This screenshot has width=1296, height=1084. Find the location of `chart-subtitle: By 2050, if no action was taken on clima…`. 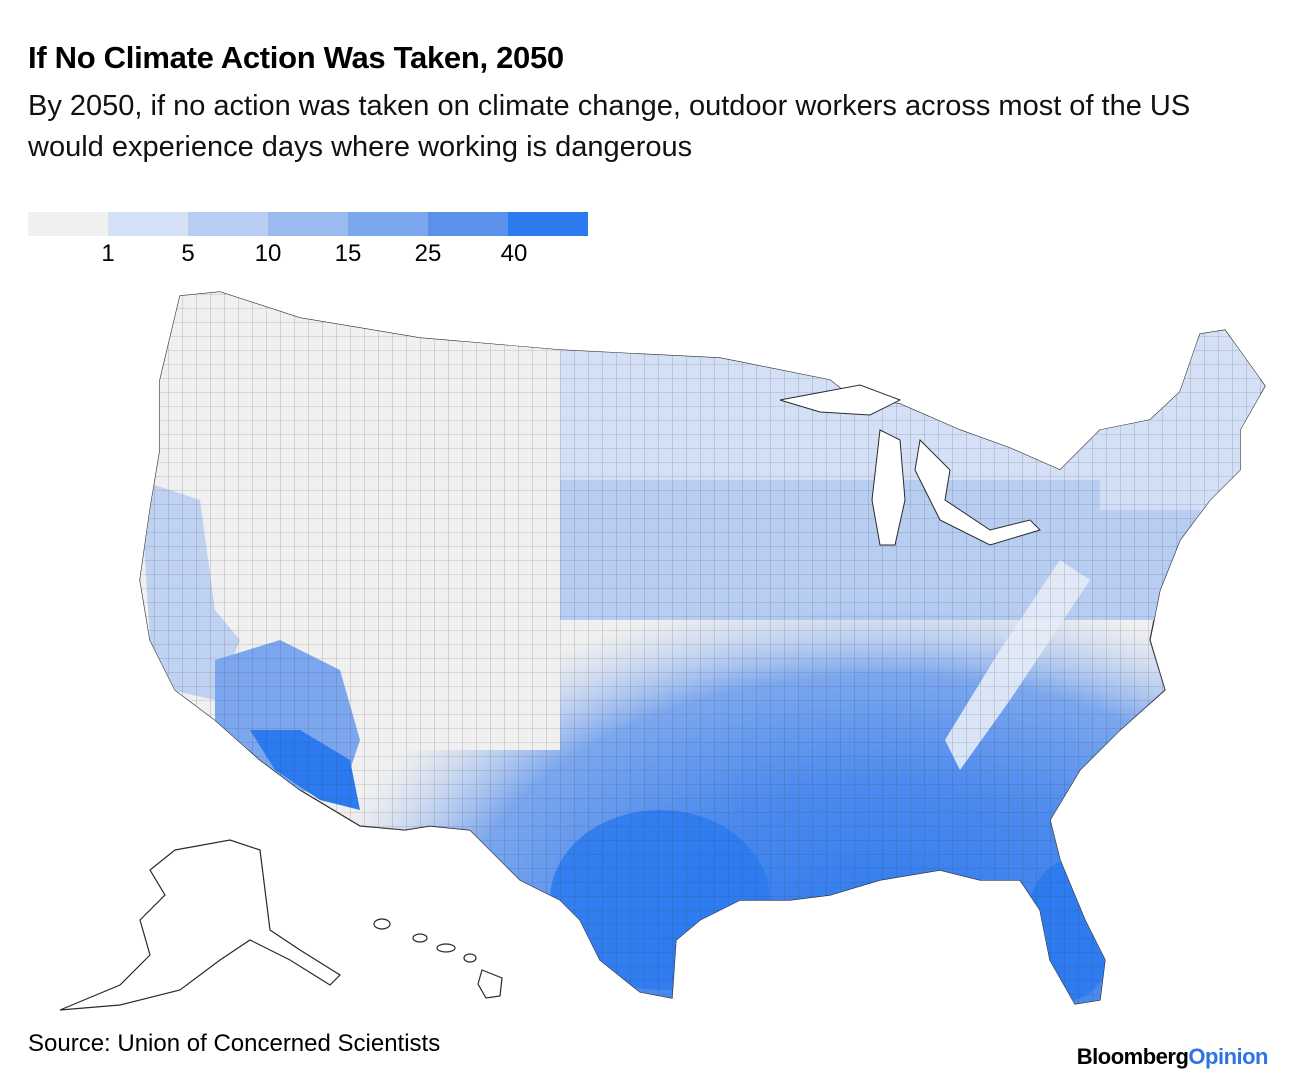

chart-subtitle: By 2050, if no action was taken on clima… is located at coordinates (609, 126).